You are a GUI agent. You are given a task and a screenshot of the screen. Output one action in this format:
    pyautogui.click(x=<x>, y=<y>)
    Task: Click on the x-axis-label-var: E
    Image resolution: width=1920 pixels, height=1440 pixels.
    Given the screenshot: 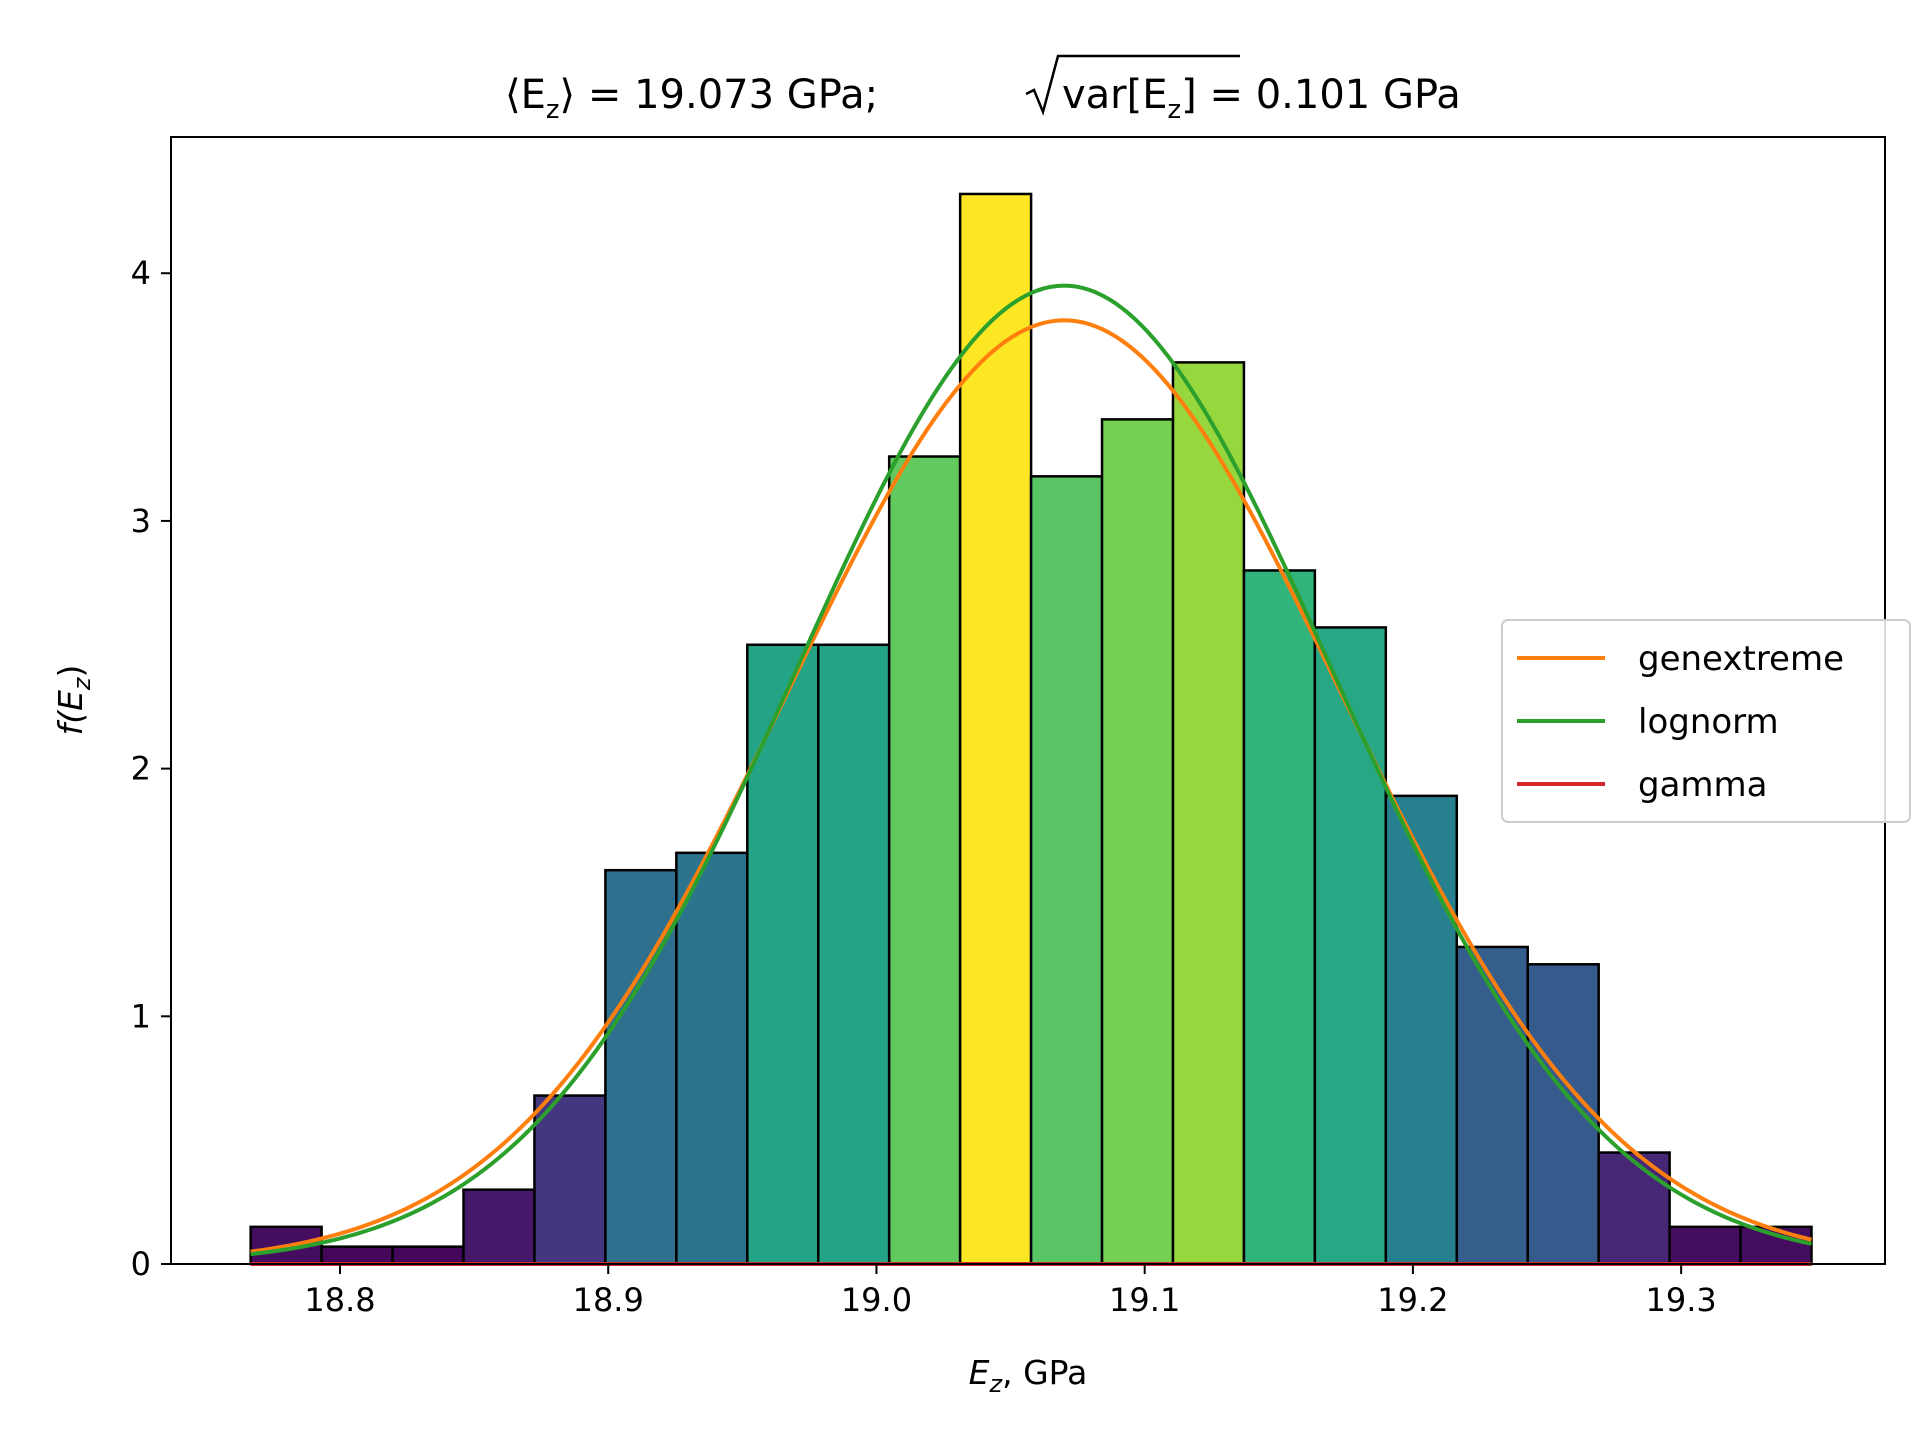 What is the action you would take?
    pyautogui.click(x=979, y=1372)
    